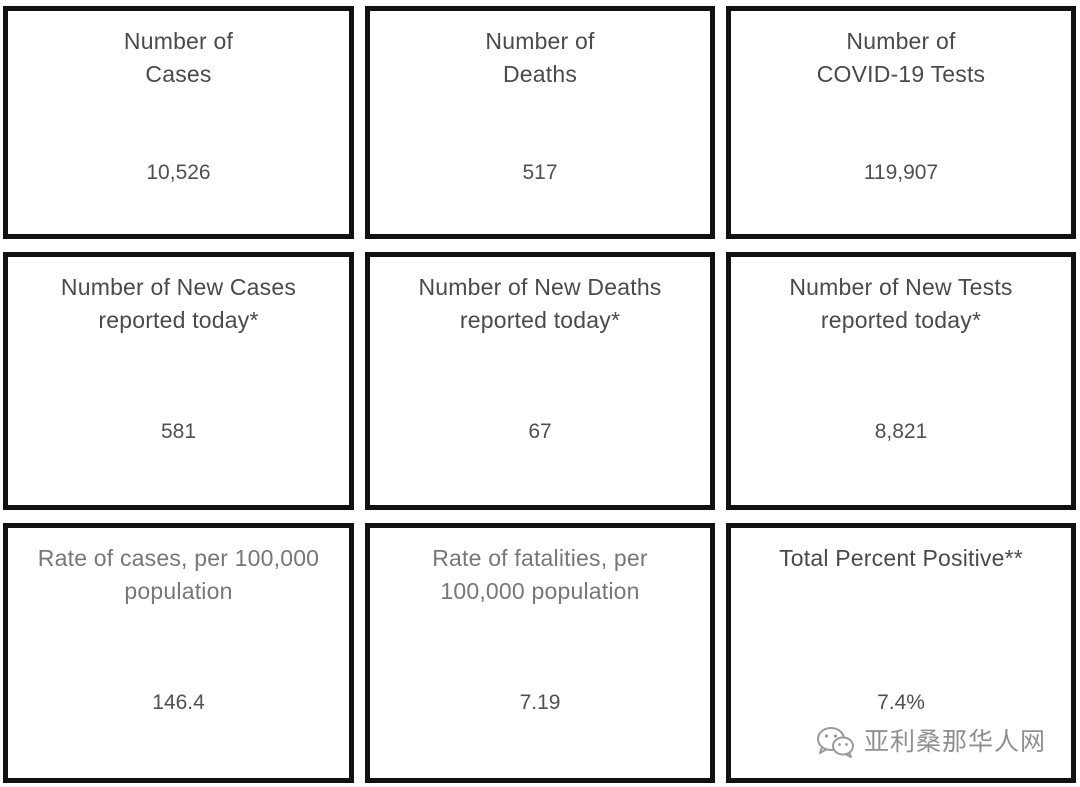 The width and height of the screenshot is (1080, 787). What do you see at coordinates (901, 304) in the screenshot?
I see `card-label: Number of New Tests reported today*` at bounding box center [901, 304].